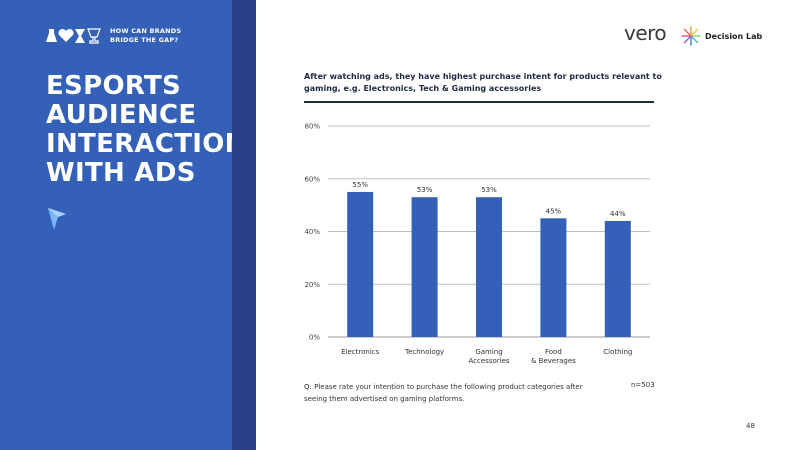  Describe the element at coordinates (734, 36) in the screenshot. I see `decision-lab-text: Decision Lab` at that location.